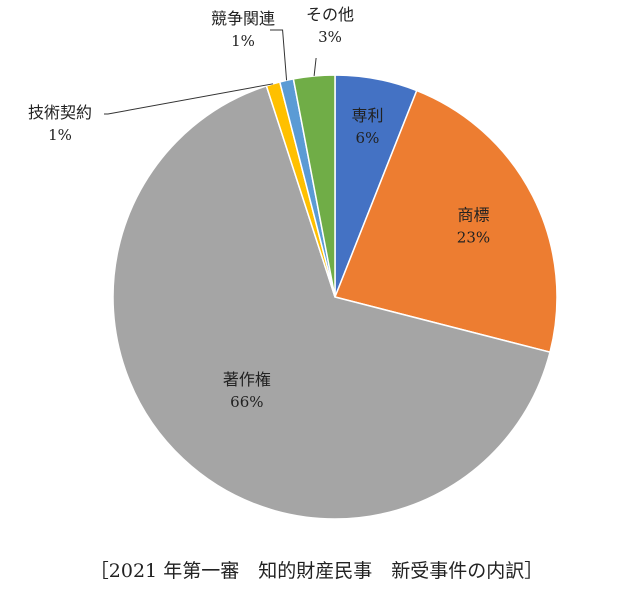  I want to click on slice-label-copyright: 著作権, so click(247, 379).